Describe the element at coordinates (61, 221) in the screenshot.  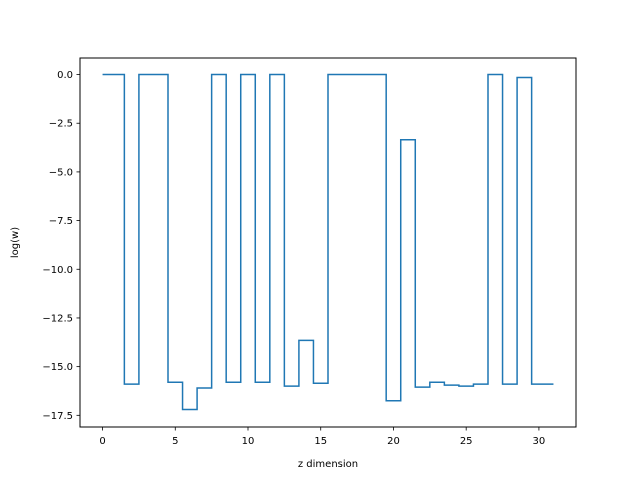
I see `y-tick-label: −7.5` at that location.